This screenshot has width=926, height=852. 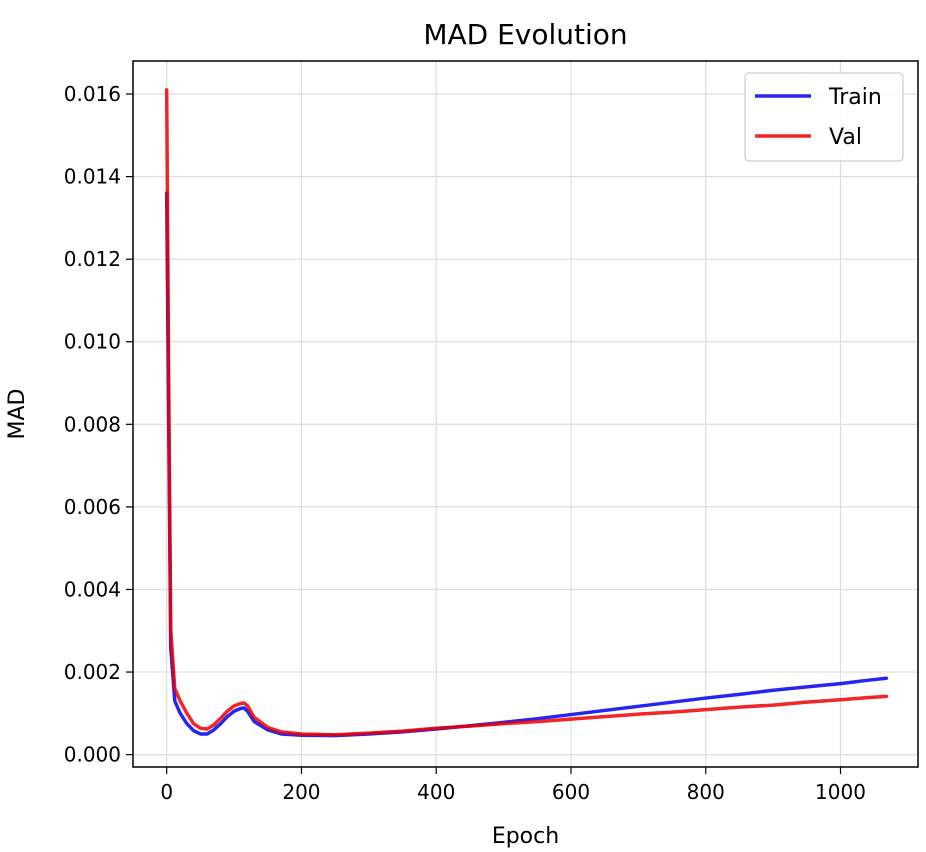 What do you see at coordinates (92, 507) in the screenshot?
I see `y-tick-label: 0.006` at bounding box center [92, 507].